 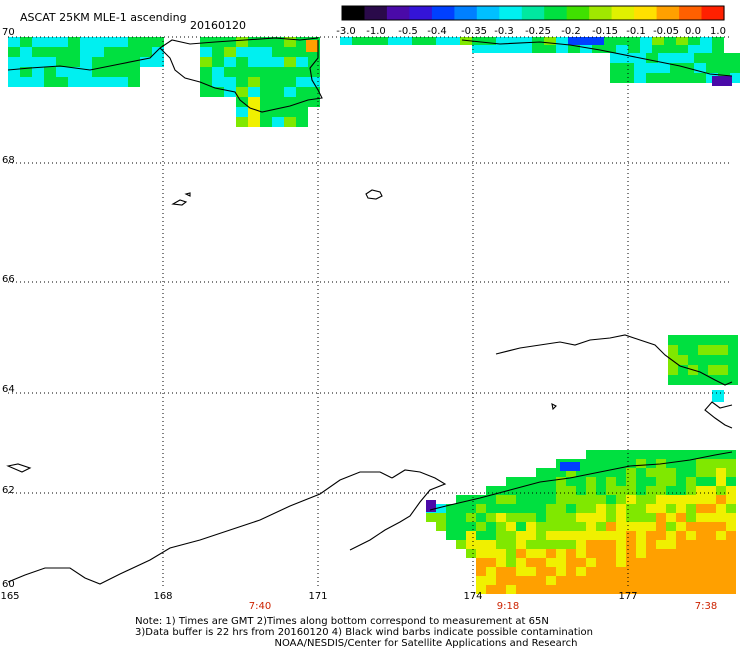 What do you see at coordinates (103, 17) in the screenshot?
I see `chart-title: ASCAT 25KM MLE-1 ascending` at bounding box center [103, 17].